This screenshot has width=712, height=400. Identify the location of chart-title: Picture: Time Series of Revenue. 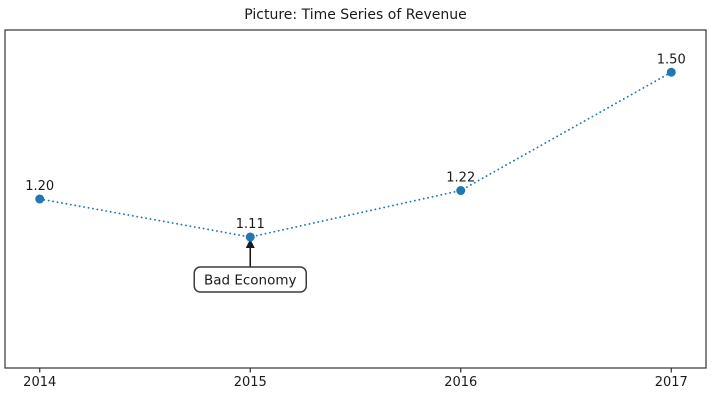
(355, 15).